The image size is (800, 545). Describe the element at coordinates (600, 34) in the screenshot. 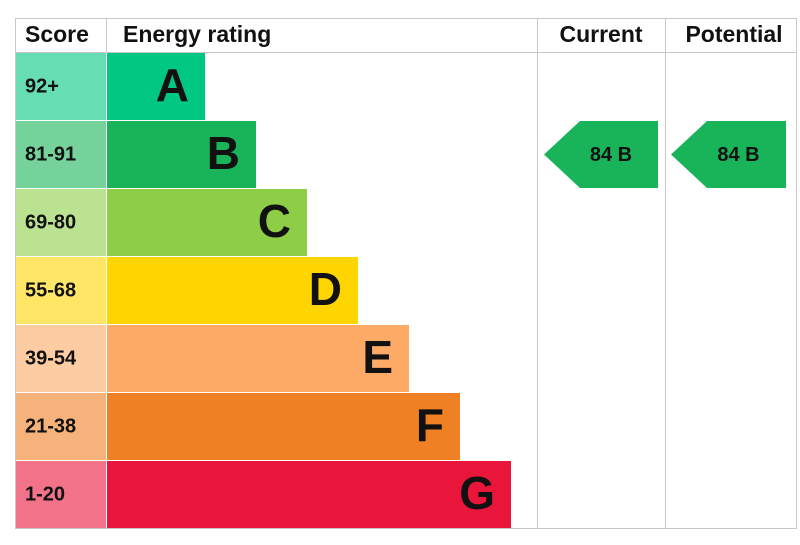

I see `header-current: Current` at that location.